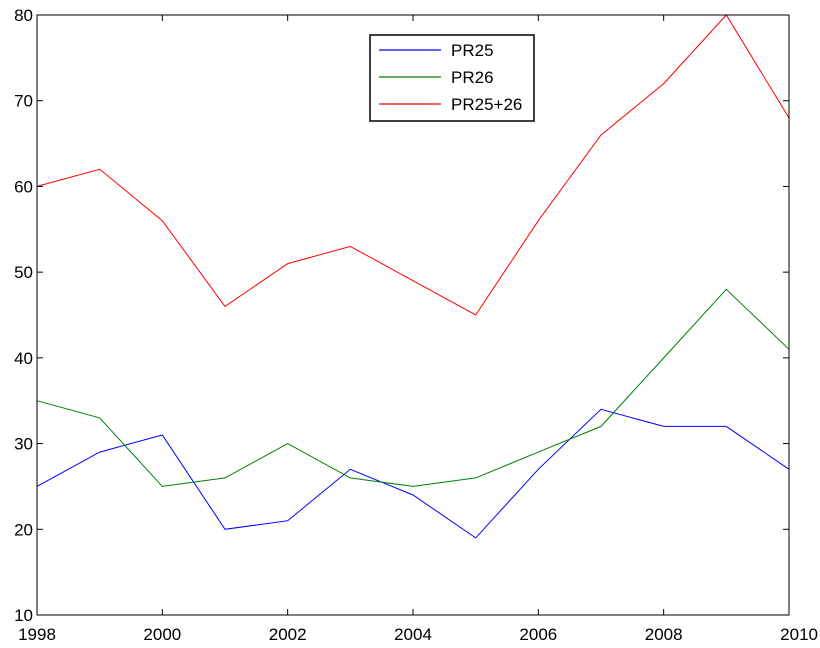  I want to click on x-tick-label: 2002, so click(288, 634).